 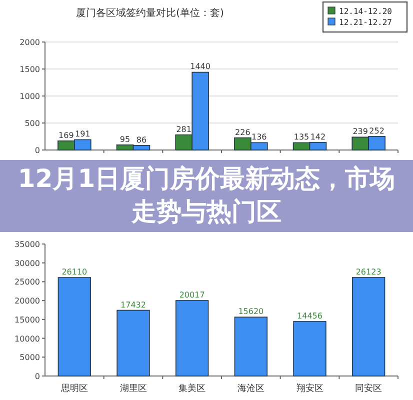 What do you see at coordinates (309, 315) in the screenshot?
I see `data-label: 14456` at bounding box center [309, 315].